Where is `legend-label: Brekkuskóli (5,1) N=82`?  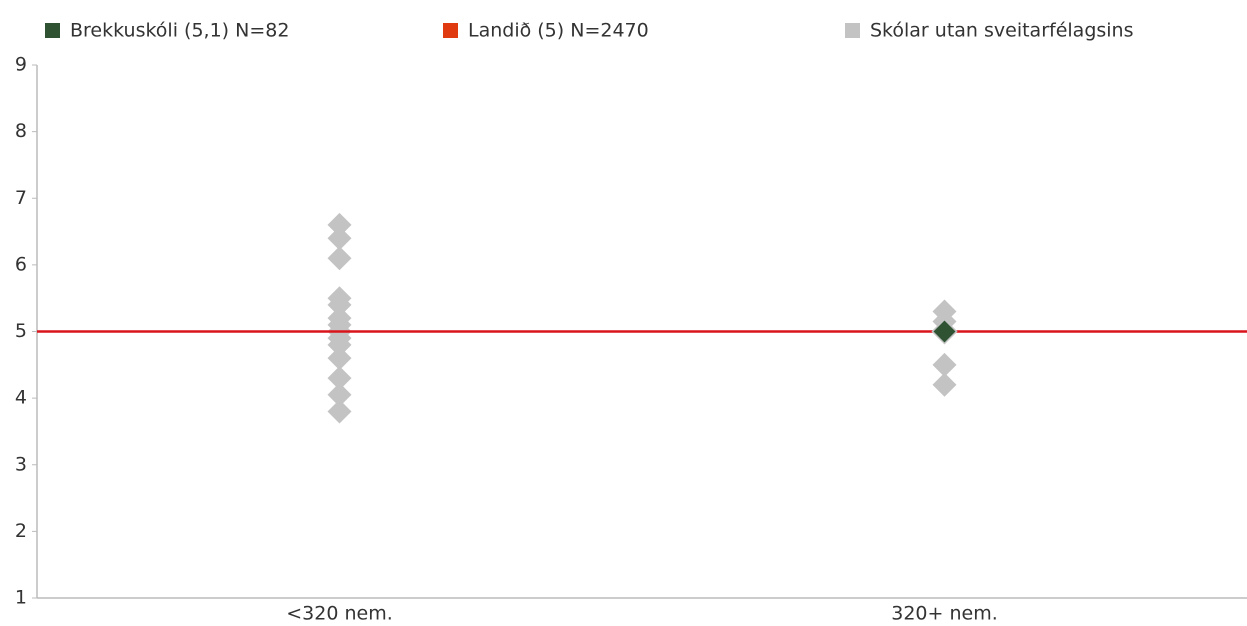
legend-label: Brekkuskóli (5,1) N=82 is located at coordinates (179, 31).